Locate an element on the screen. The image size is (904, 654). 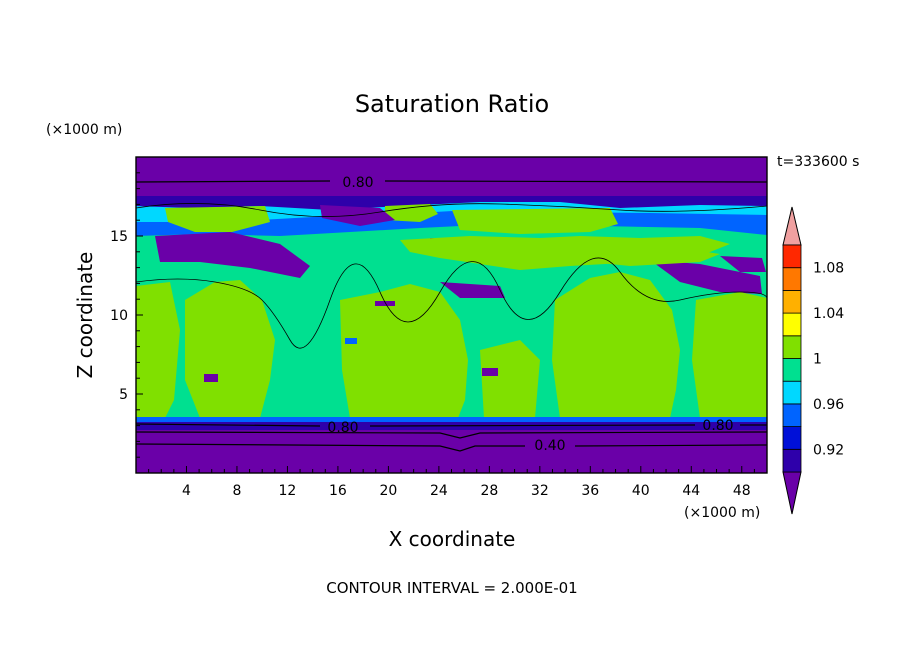
chart-title: Saturation Ratio is located at coordinates (452, 104).